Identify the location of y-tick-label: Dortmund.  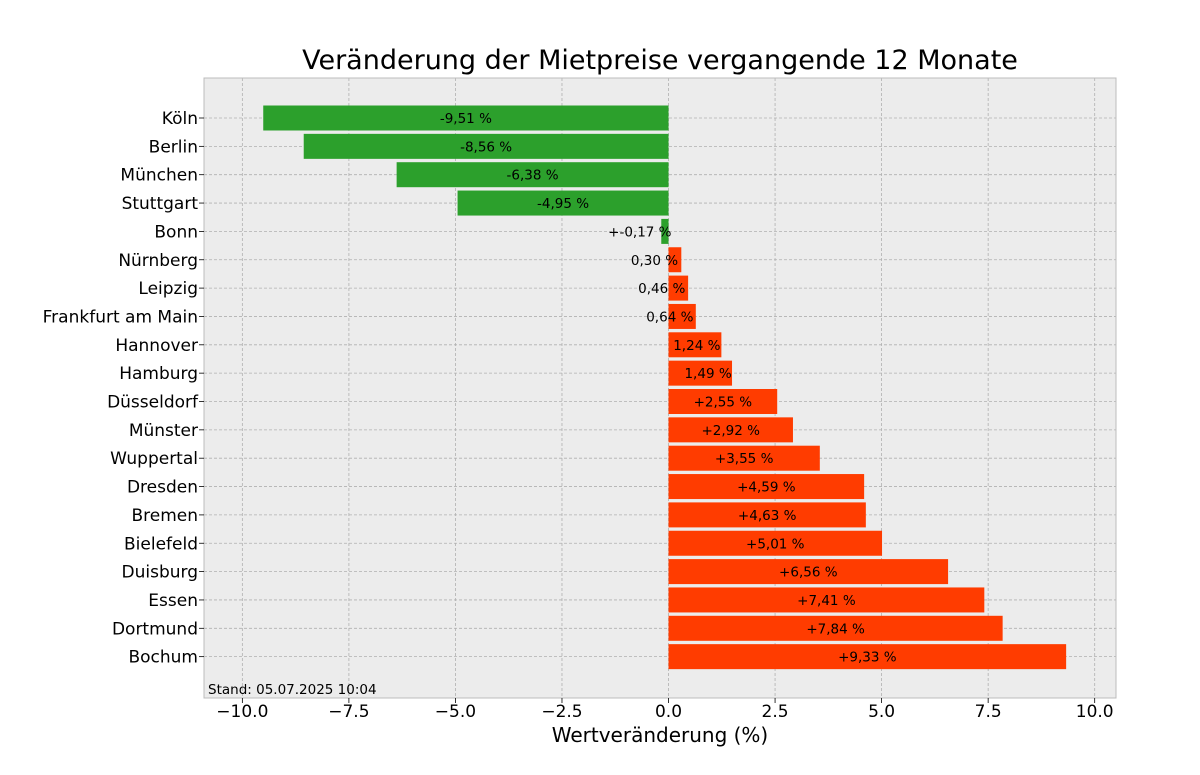
(155, 629).